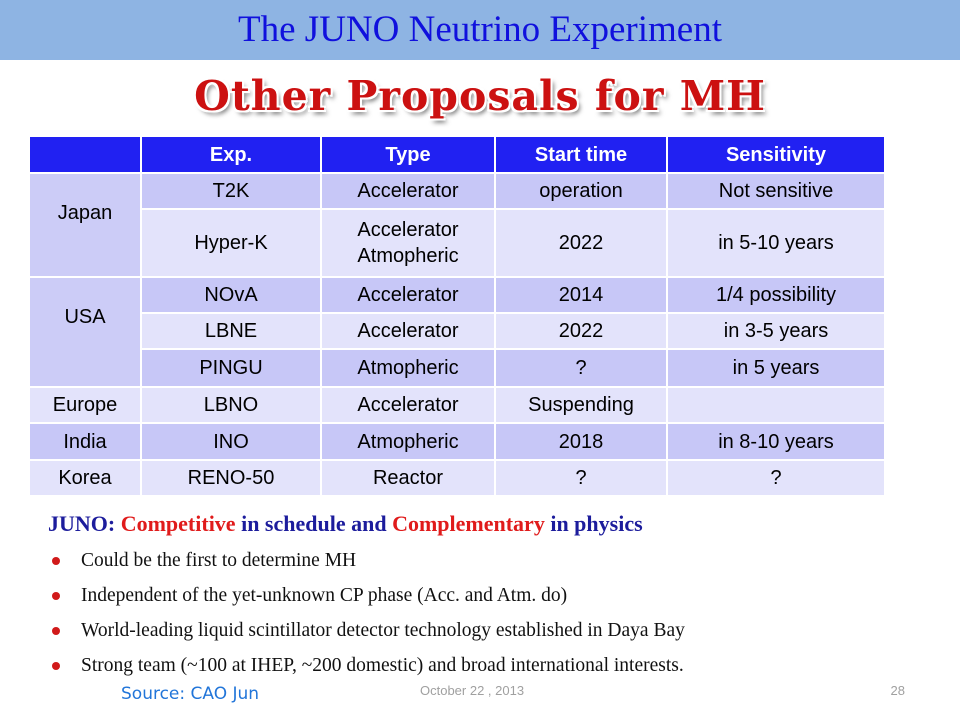  I want to click on slide-title: The JUNO Neutrino Experiment, so click(480, 29).